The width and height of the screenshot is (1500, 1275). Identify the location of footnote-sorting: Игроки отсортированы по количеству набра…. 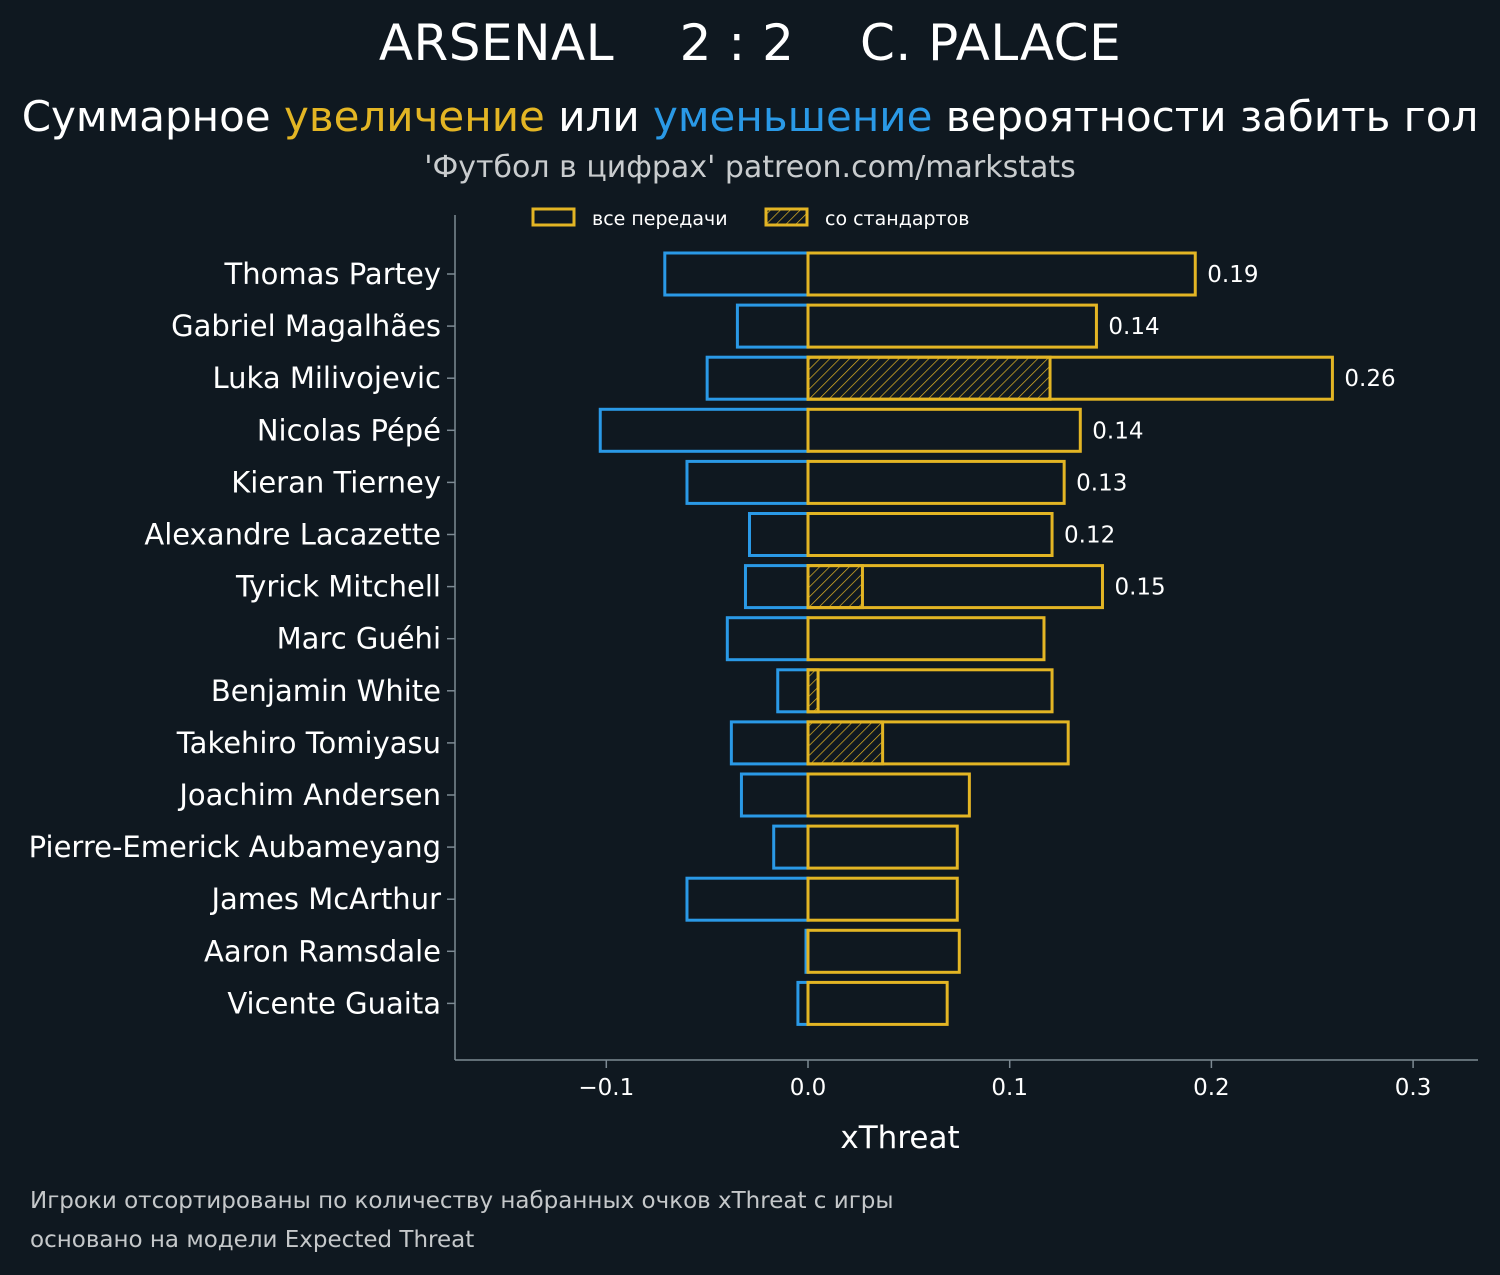
(462, 1201).